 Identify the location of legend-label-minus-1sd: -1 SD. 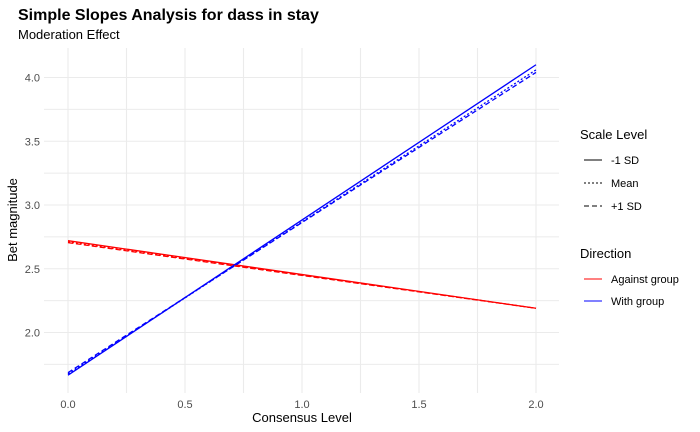
(625, 161).